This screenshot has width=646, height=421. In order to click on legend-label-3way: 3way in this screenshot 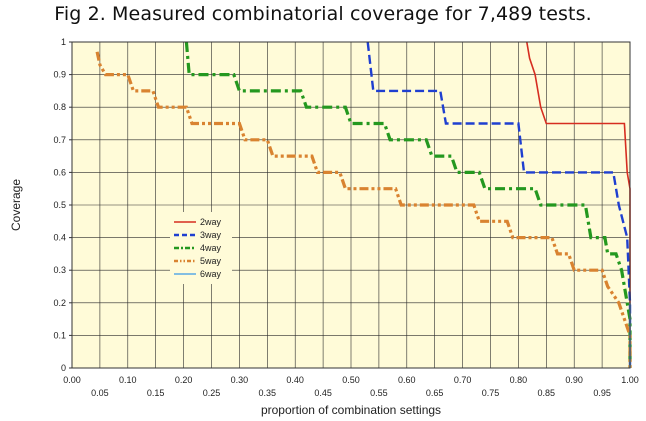, I will do `click(211, 235)`.